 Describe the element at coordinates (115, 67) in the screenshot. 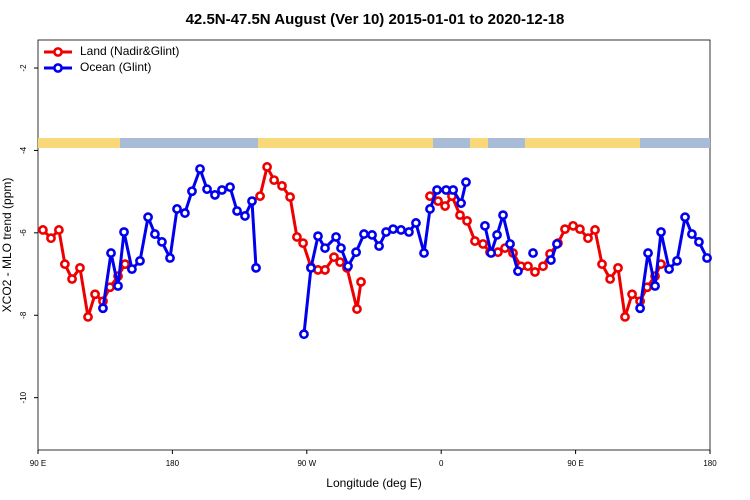

I see `legend-label: Ocean (Glint)` at that location.